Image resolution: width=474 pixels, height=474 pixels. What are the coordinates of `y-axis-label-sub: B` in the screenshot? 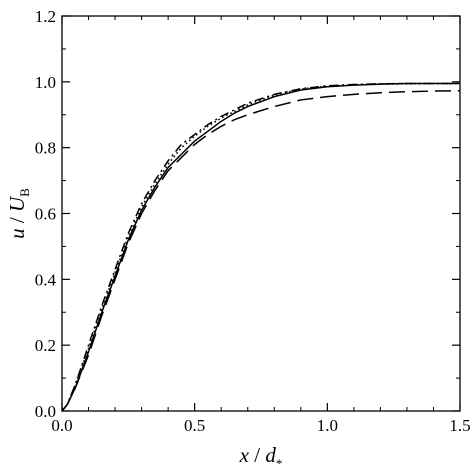 It's located at (24, 192).